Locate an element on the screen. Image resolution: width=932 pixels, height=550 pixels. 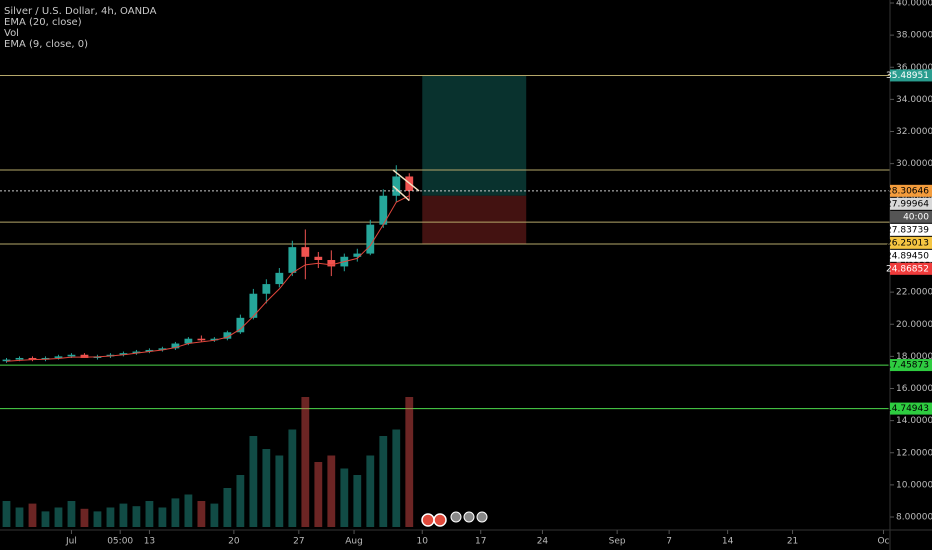
y-tick-label: 30.00000 is located at coordinates (914, 164).